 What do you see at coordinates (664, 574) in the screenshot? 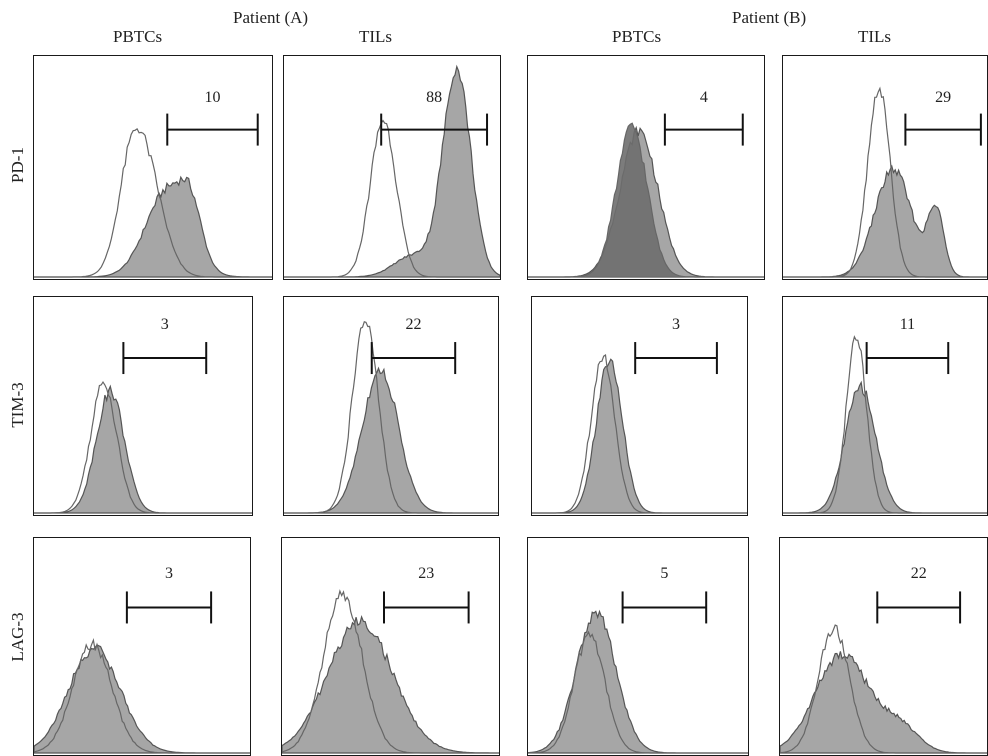
I see `gate-percent-label: 5` at bounding box center [664, 574].